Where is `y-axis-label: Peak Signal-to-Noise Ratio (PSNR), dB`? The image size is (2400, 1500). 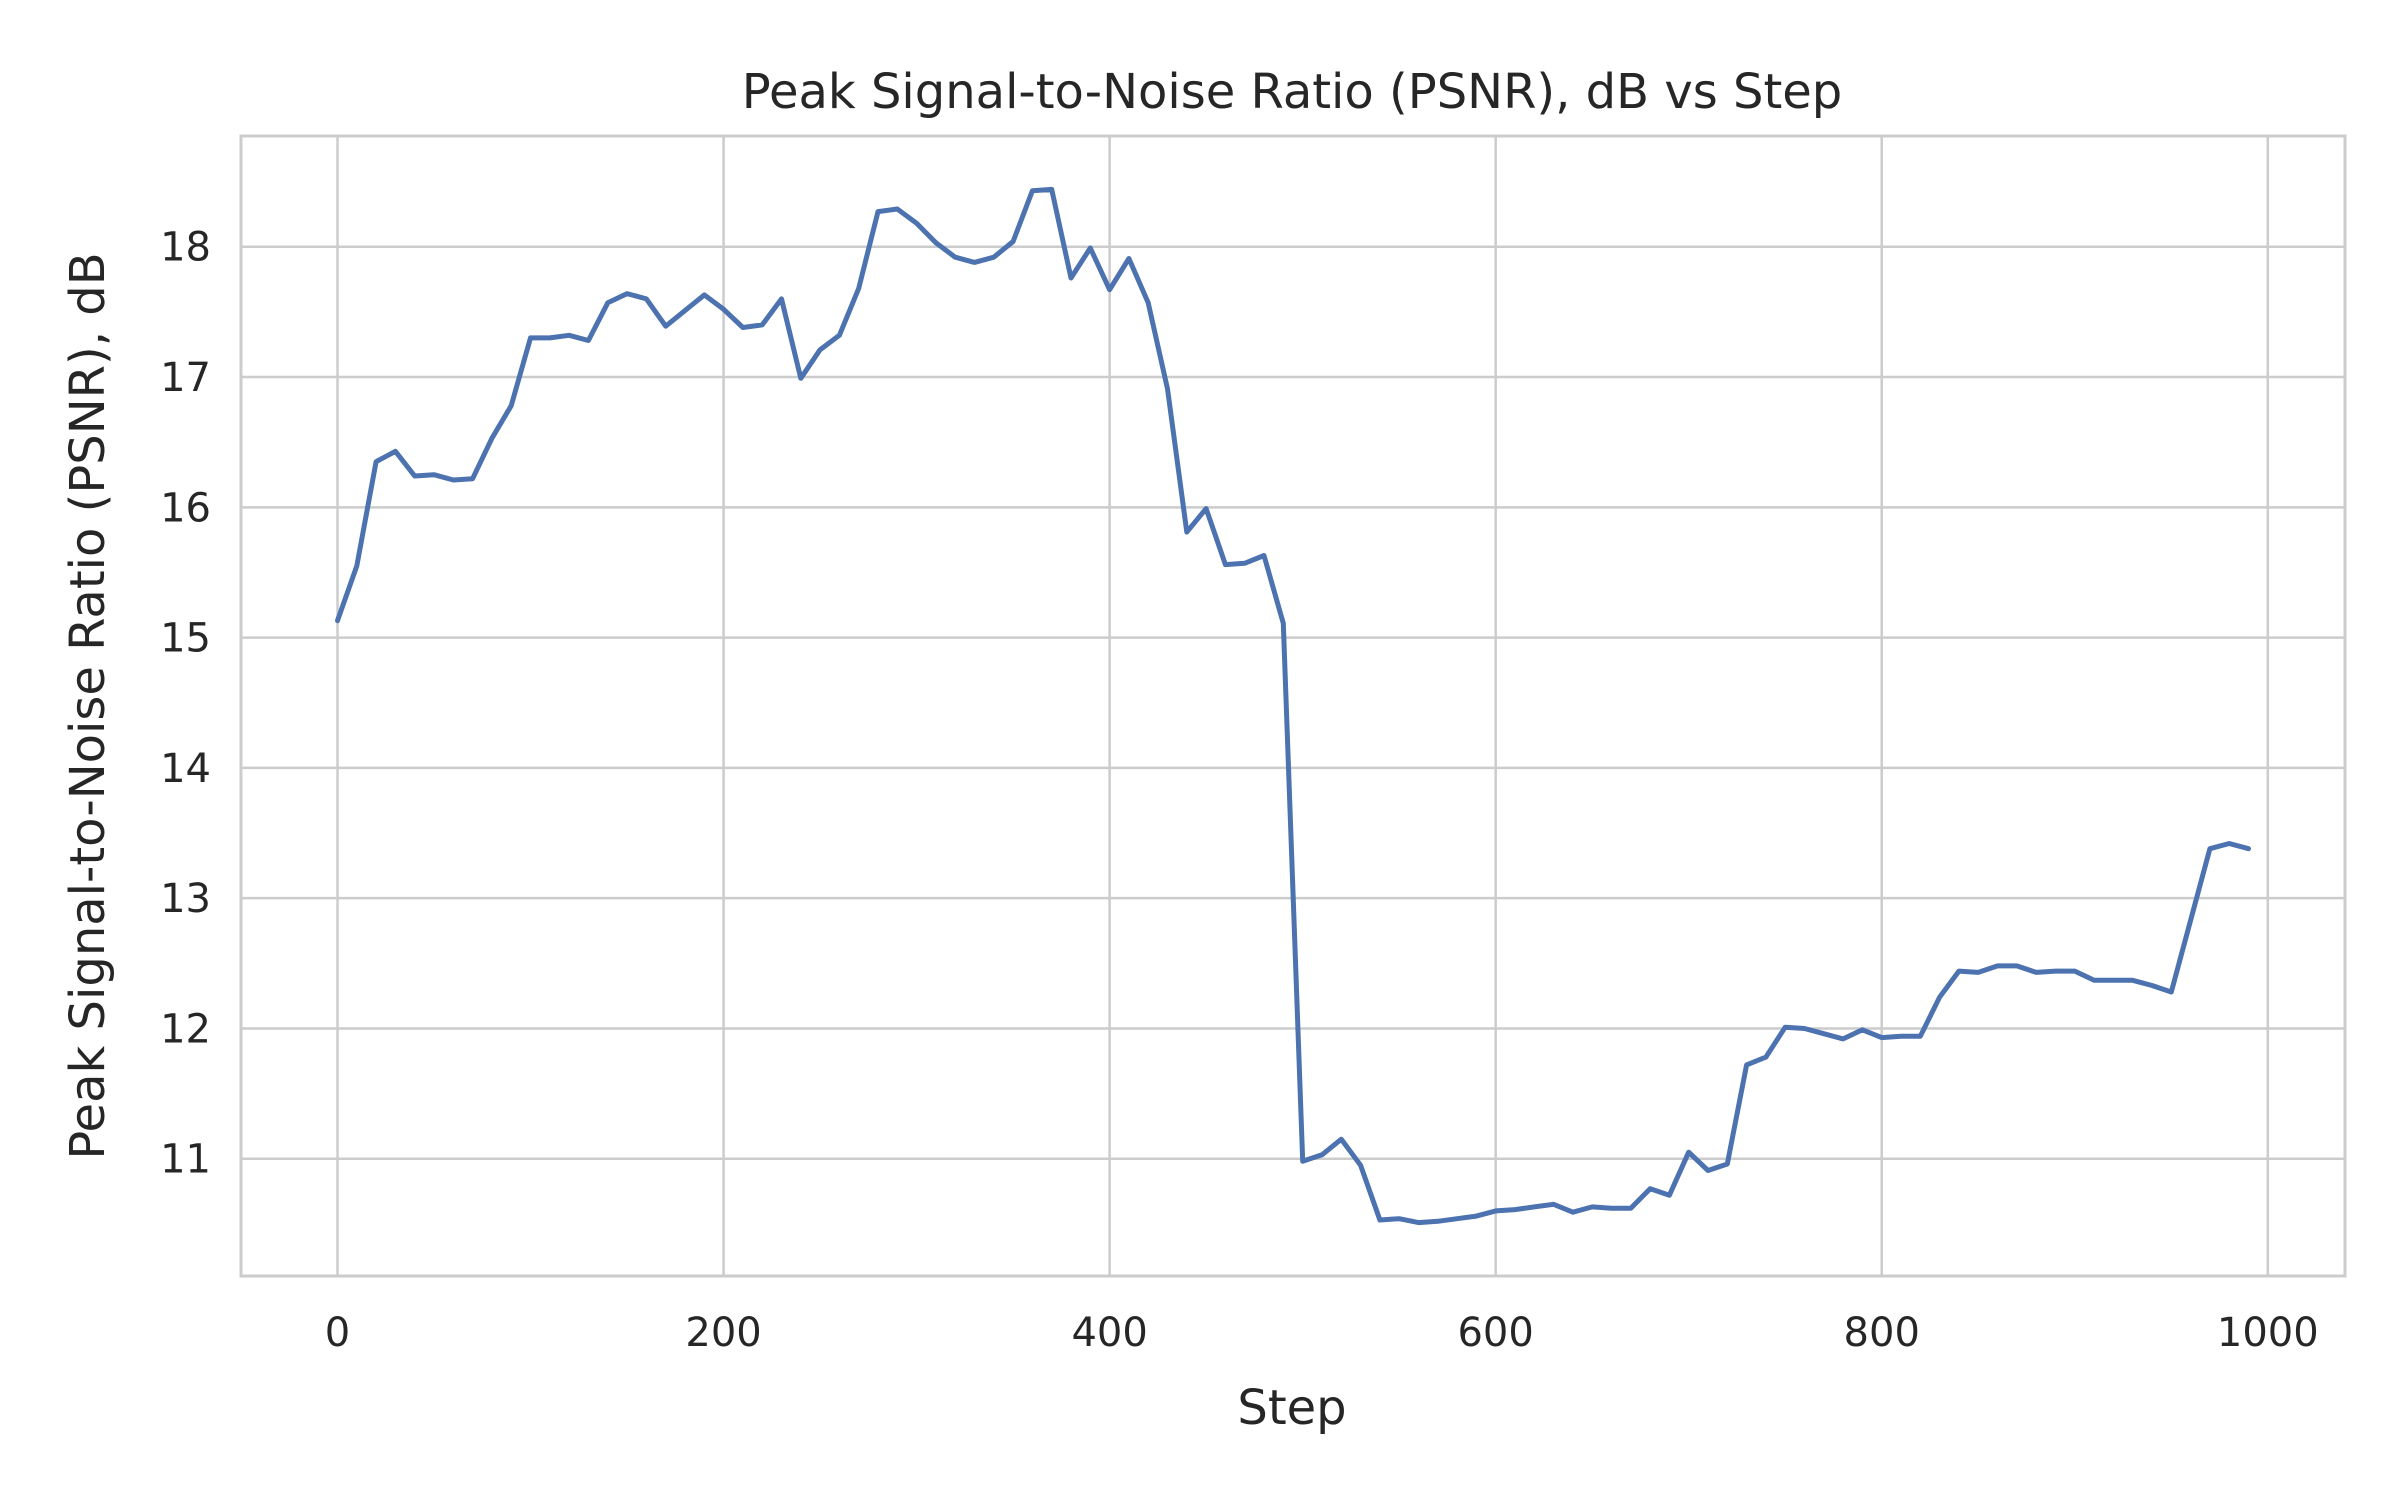 y-axis-label: Peak Signal-to-Noise Ratio (PSNR), dB is located at coordinates (88, 705).